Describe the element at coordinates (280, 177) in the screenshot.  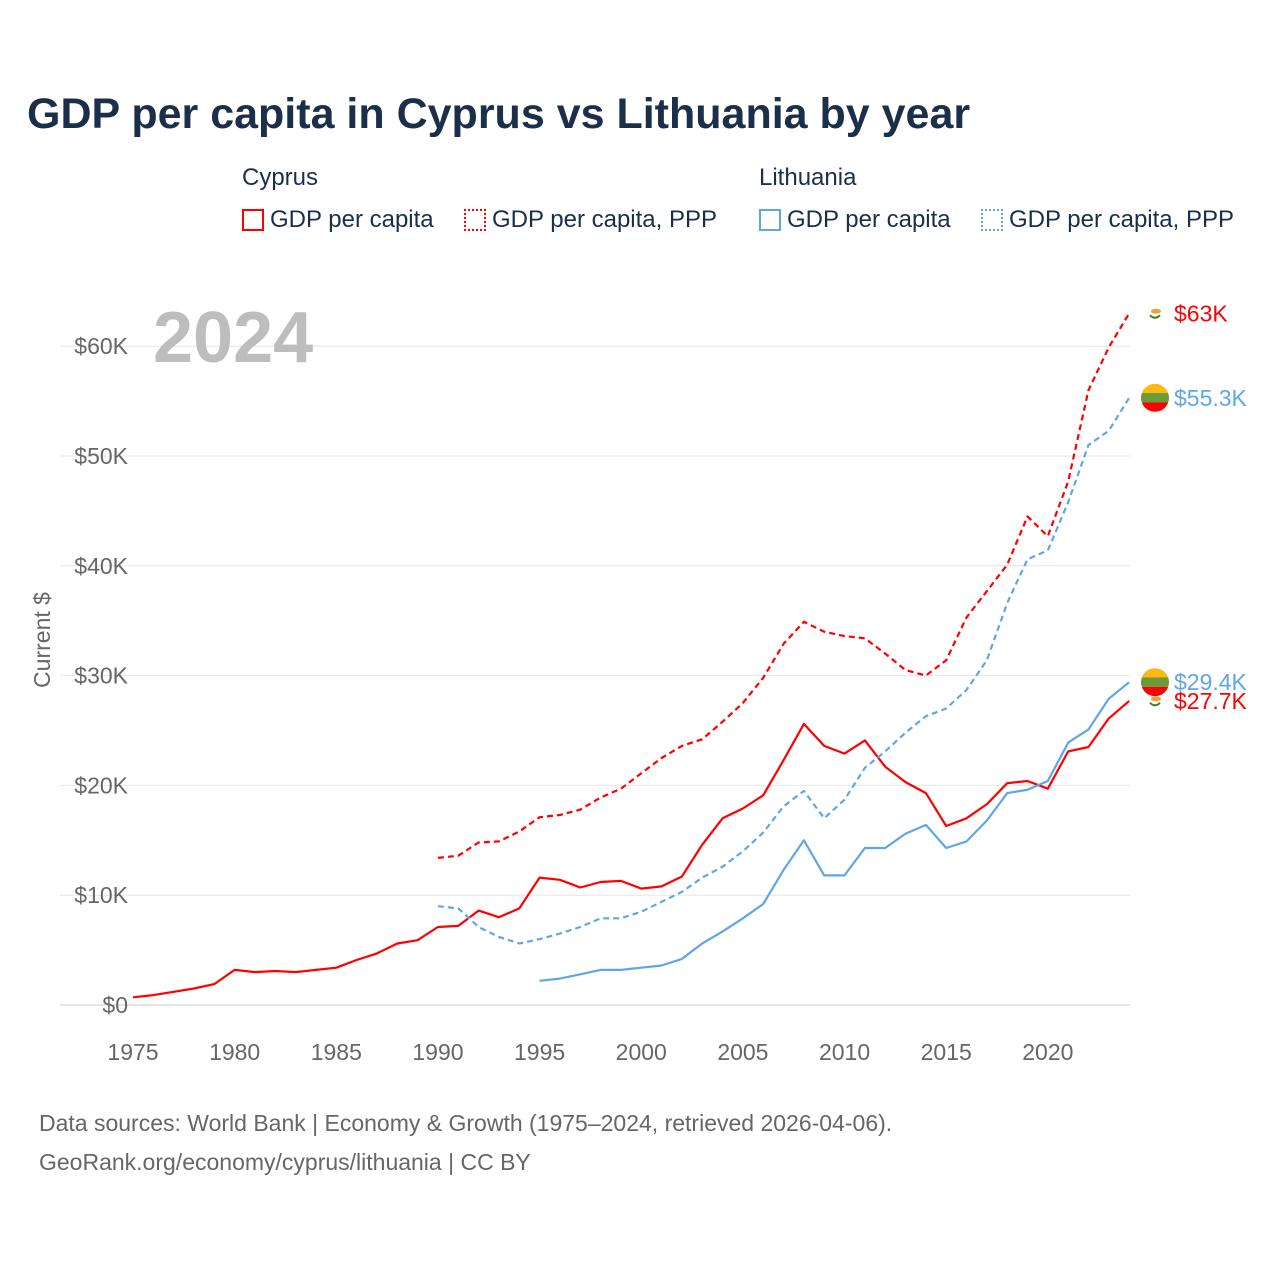
I see `legend-group-cyprus: Cyprus` at that location.